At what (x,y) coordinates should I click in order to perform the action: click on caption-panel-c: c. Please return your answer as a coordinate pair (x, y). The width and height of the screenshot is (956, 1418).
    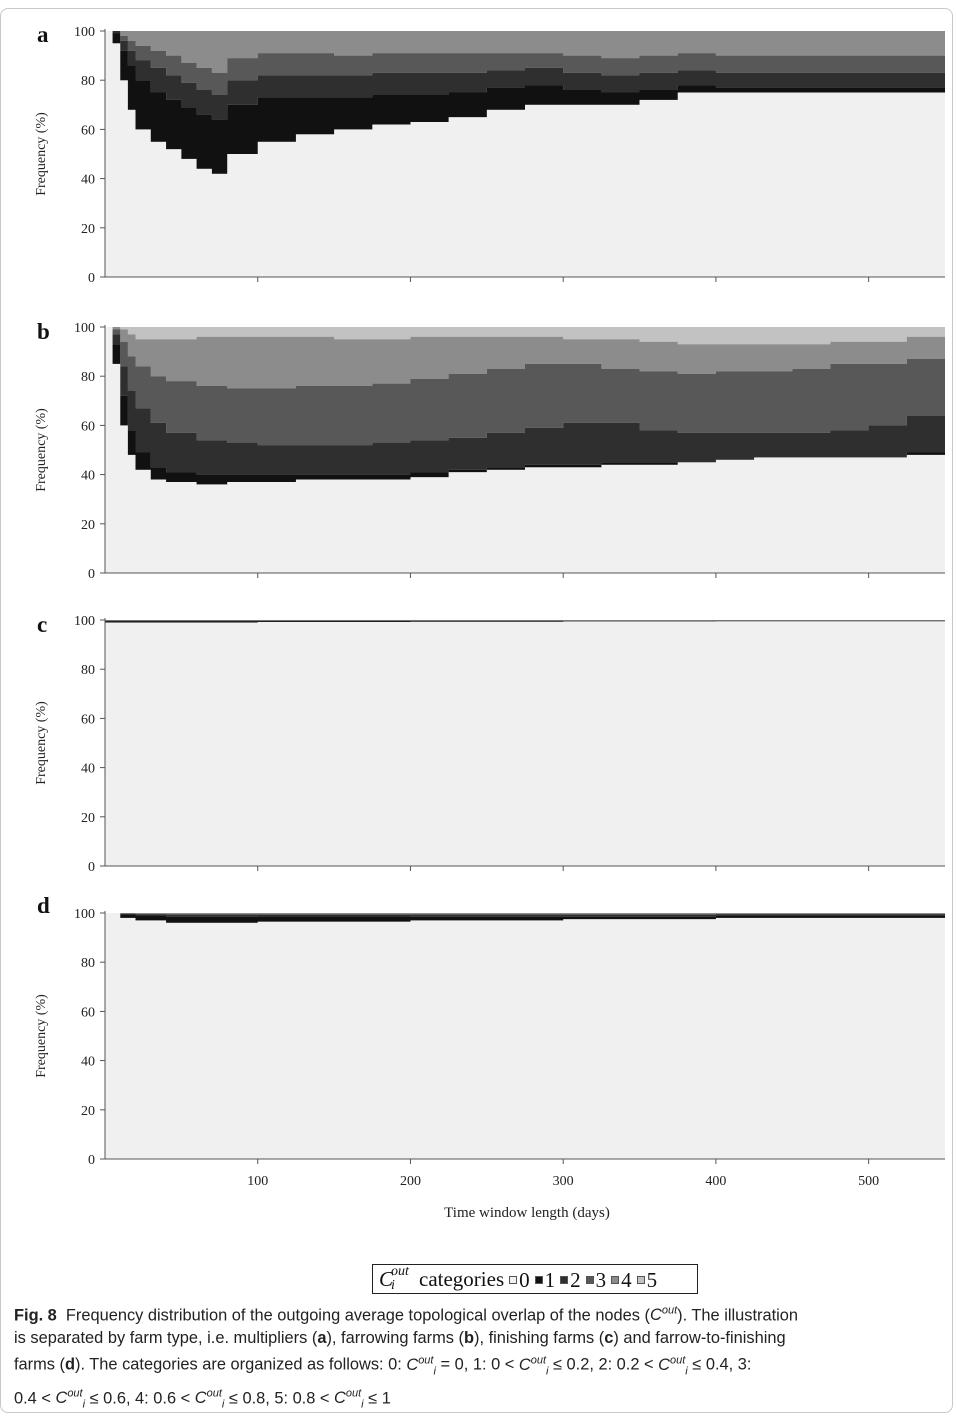
    Looking at the image, I should click on (609, 1337).